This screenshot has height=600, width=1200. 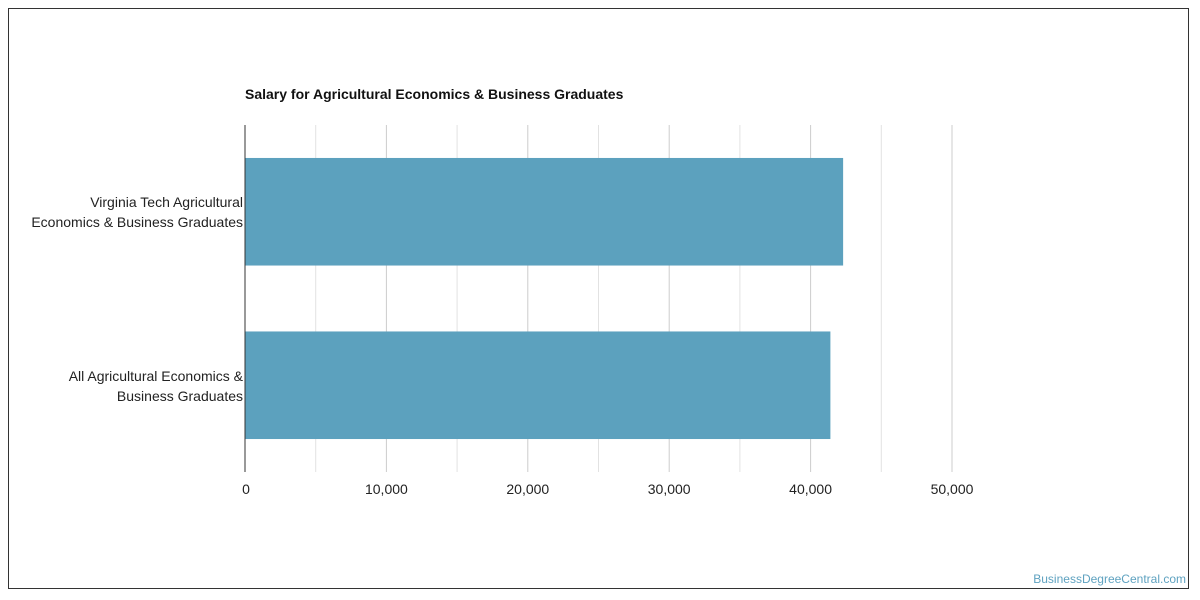 I want to click on x-tick-label: 0, so click(x=246, y=489).